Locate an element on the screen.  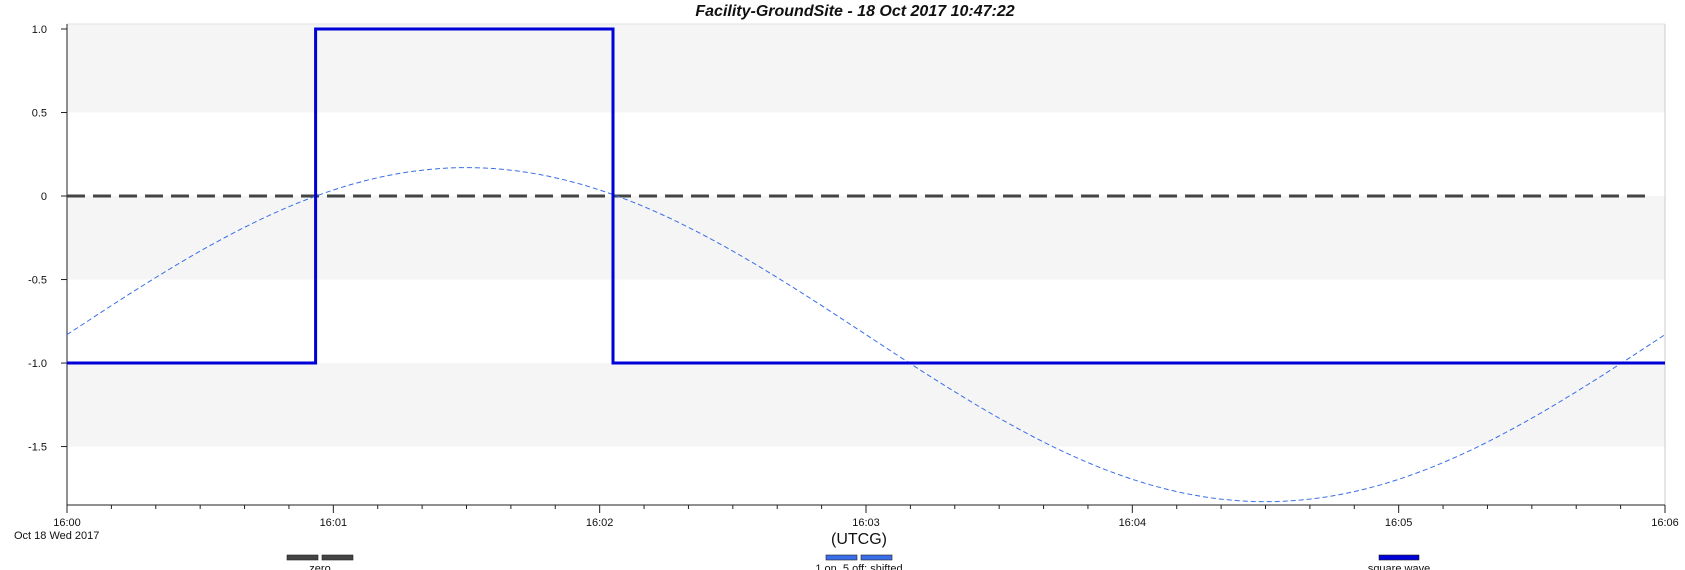
legend: zero 1 on, 5 off; shifted square wave is located at coordinates (858, 562).